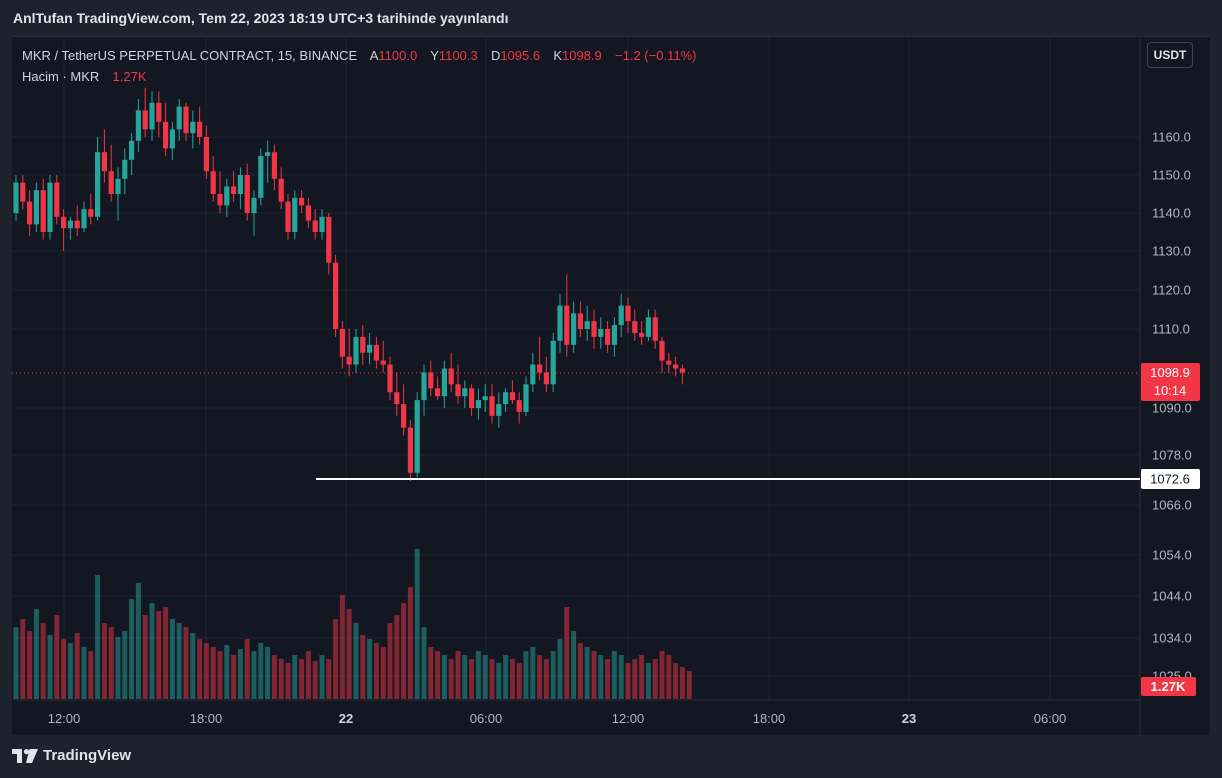 This screenshot has width=1222, height=778. What do you see at coordinates (1170, 390) in the screenshot?
I see `bar-countdown: 10:14` at bounding box center [1170, 390].